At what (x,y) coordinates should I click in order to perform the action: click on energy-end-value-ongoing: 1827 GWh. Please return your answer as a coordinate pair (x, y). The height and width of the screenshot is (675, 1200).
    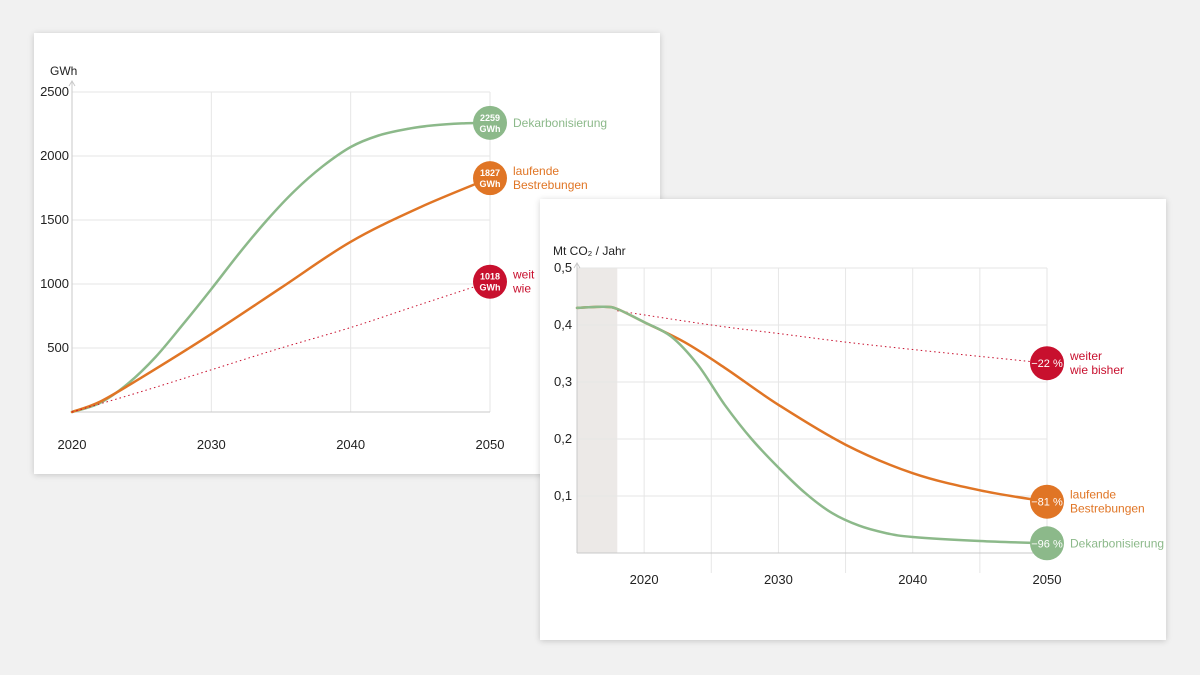
    Looking at the image, I should click on (490, 178).